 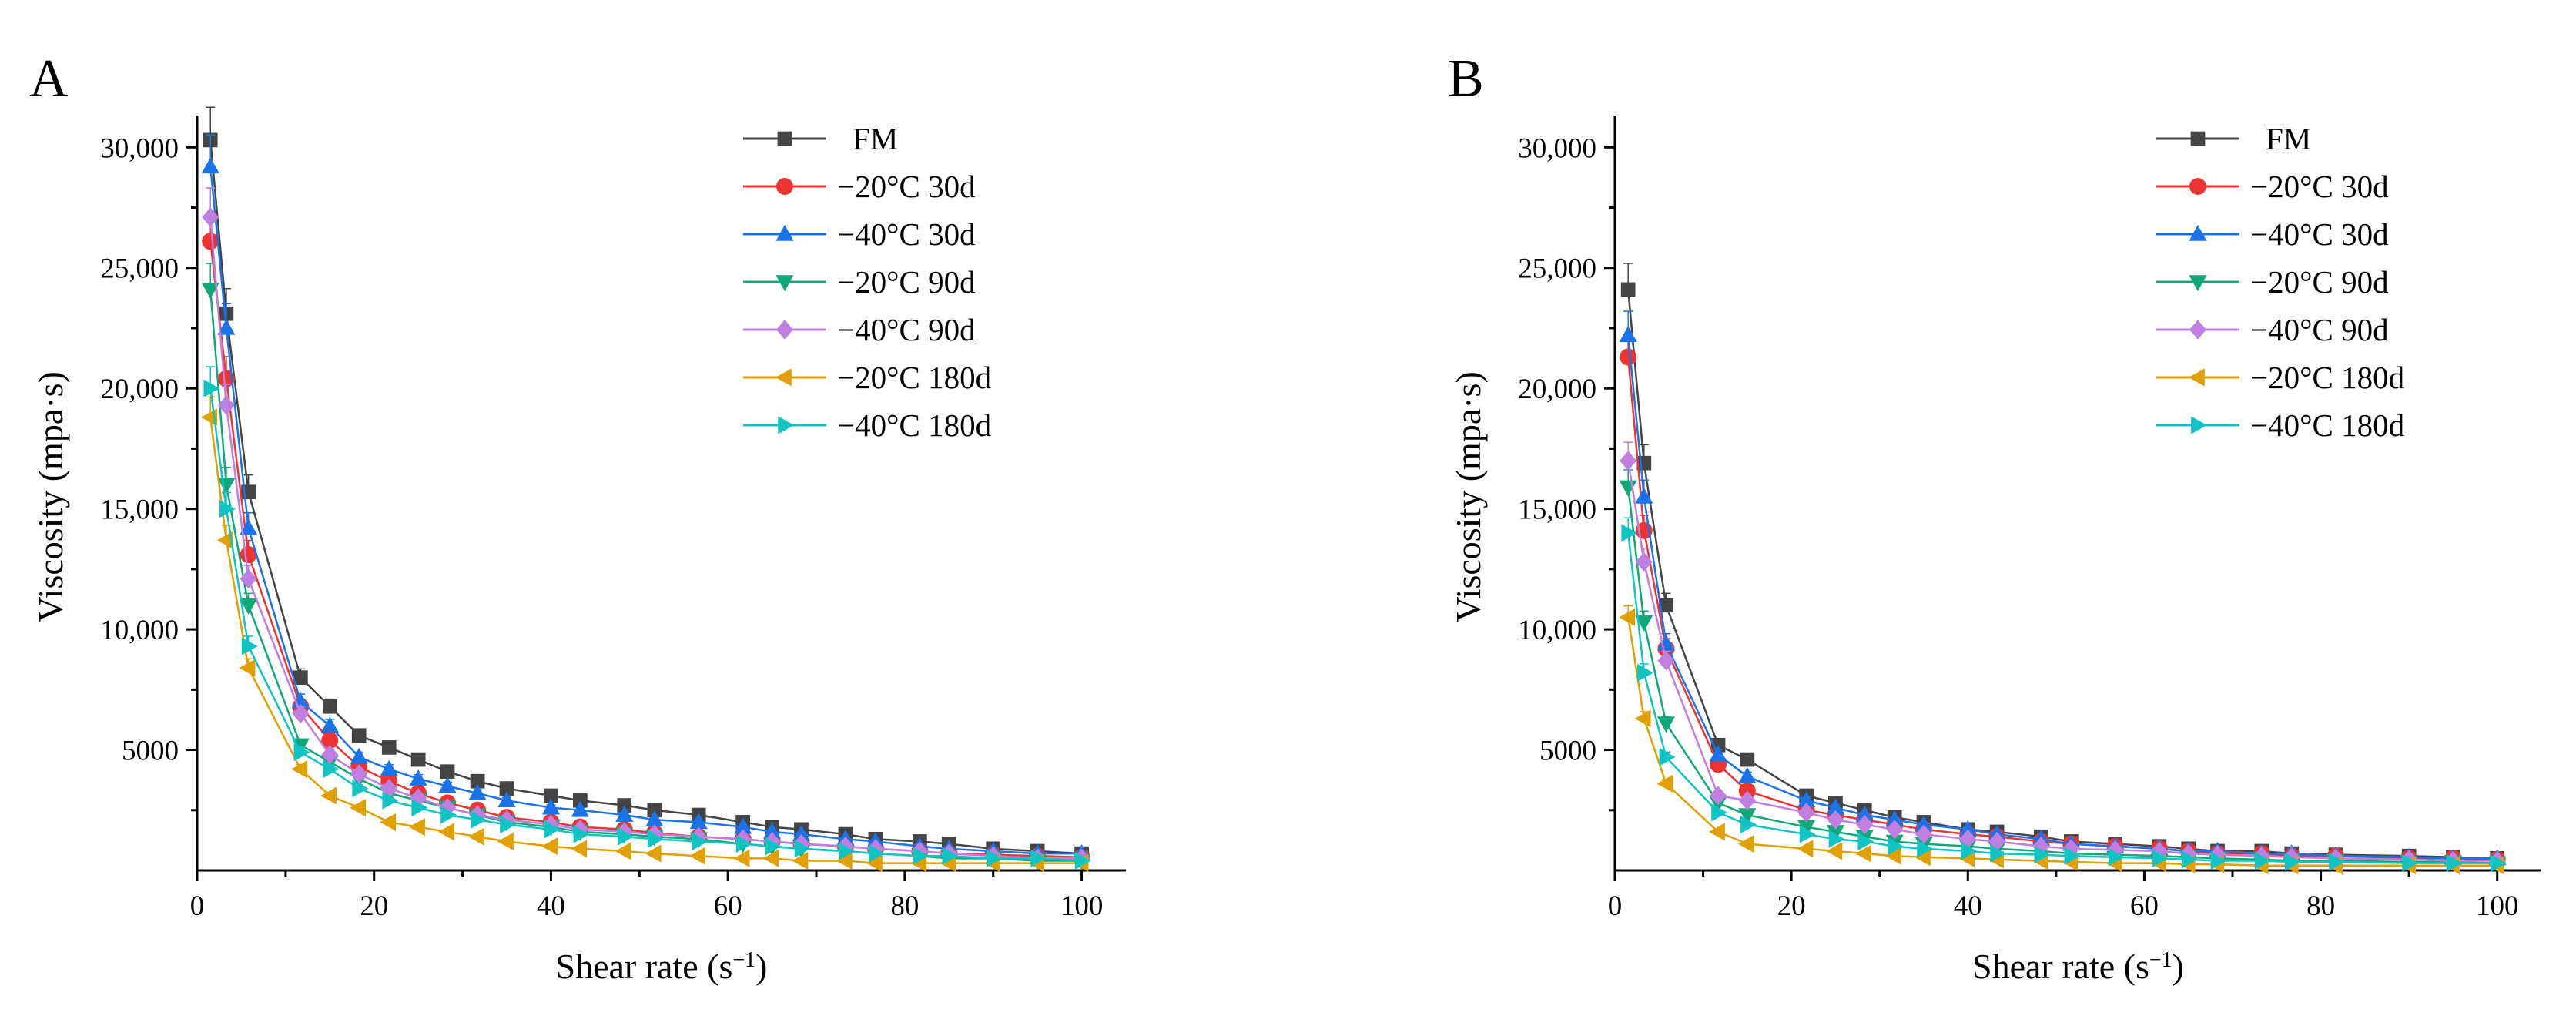 I want to click on legend-label: −40°C 180d, so click(x=914, y=425).